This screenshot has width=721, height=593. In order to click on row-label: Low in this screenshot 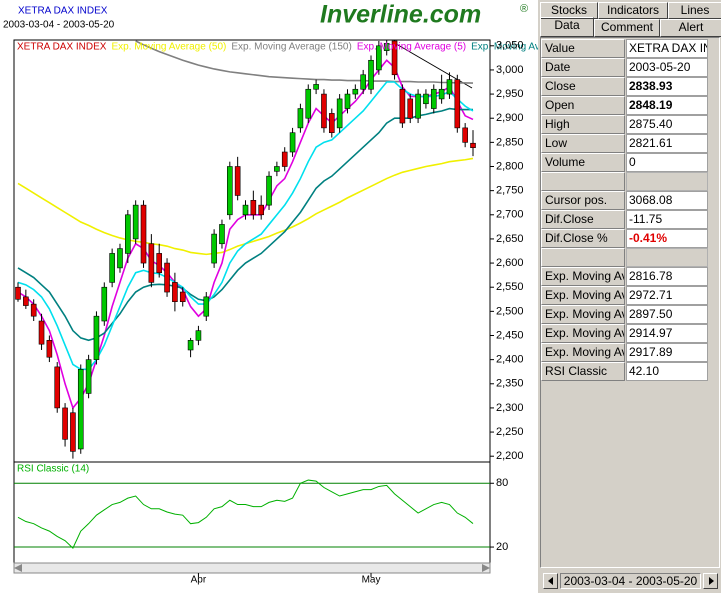, I will do `click(583, 143)`.